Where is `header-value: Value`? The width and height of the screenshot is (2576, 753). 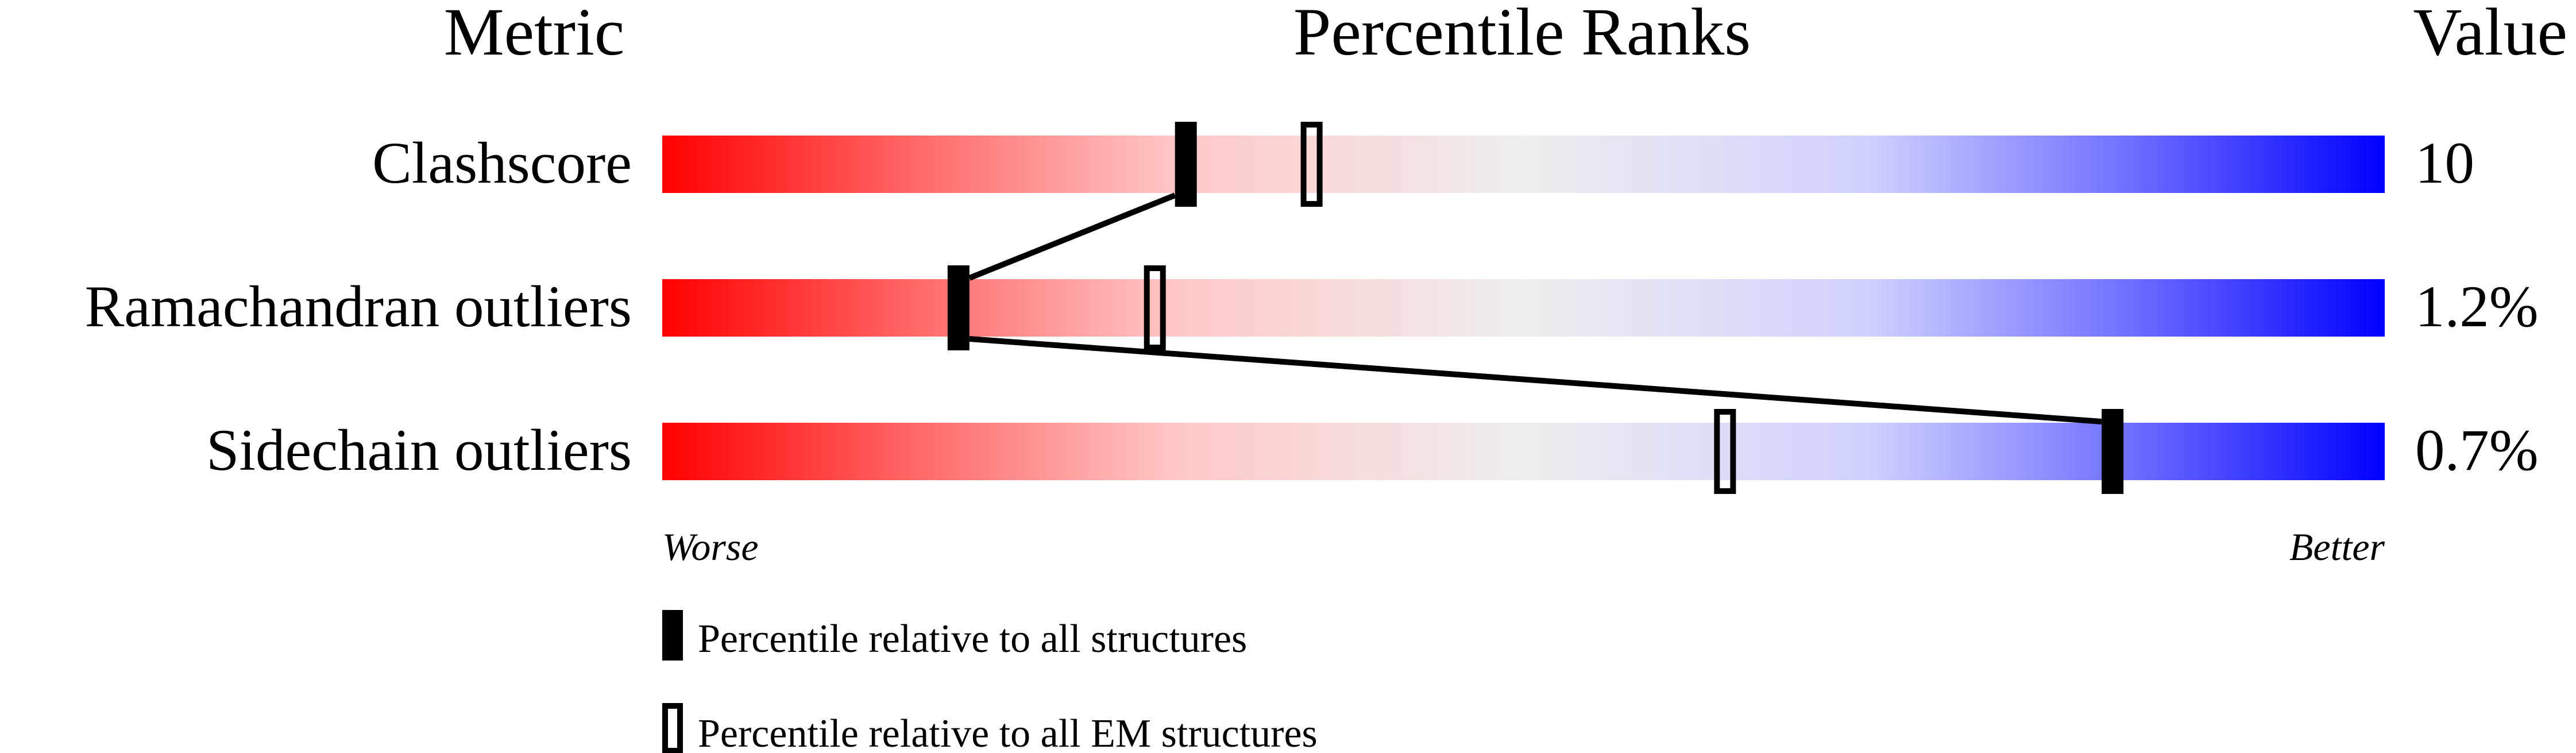
header-value: Value is located at coordinates (2490, 34).